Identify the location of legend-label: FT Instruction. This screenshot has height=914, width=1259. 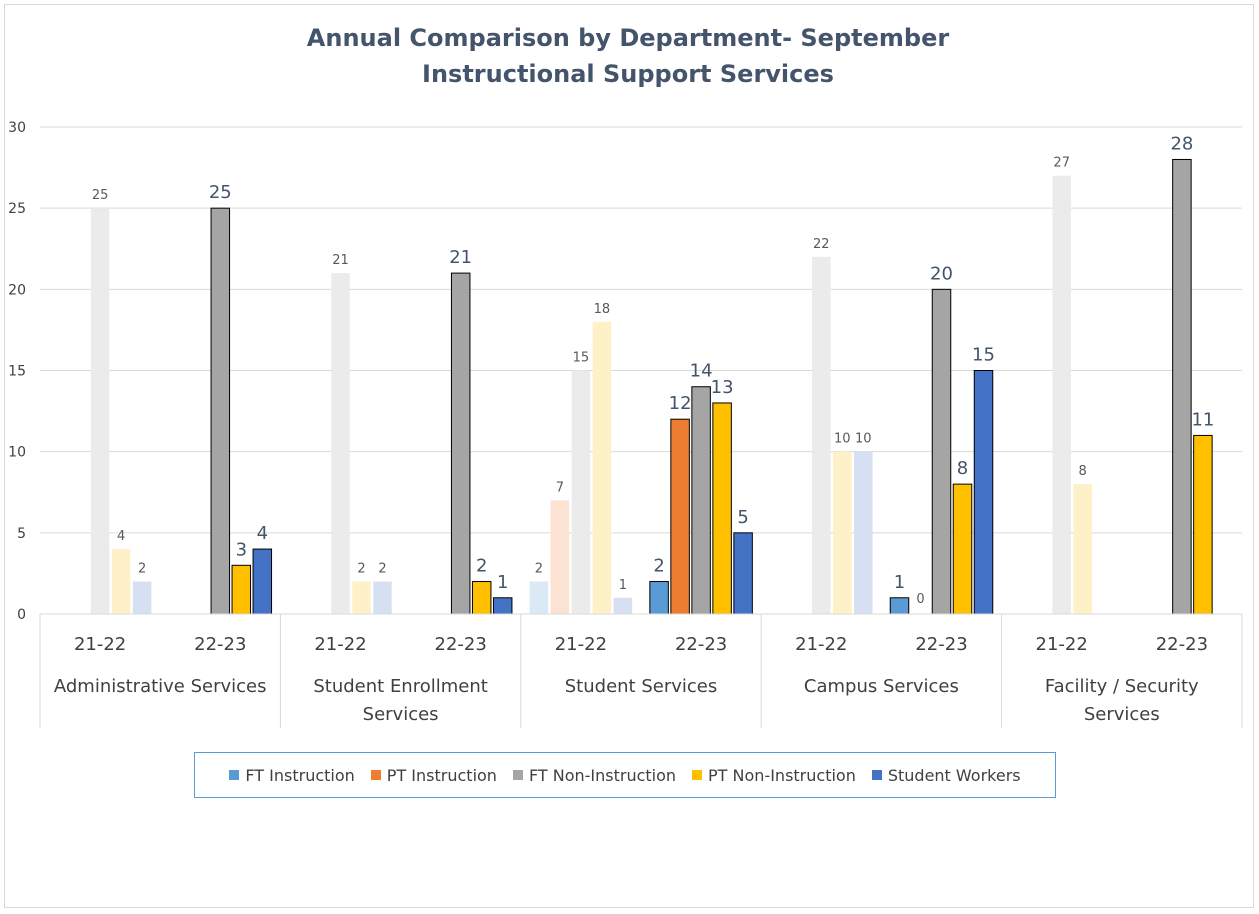
(300, 775).